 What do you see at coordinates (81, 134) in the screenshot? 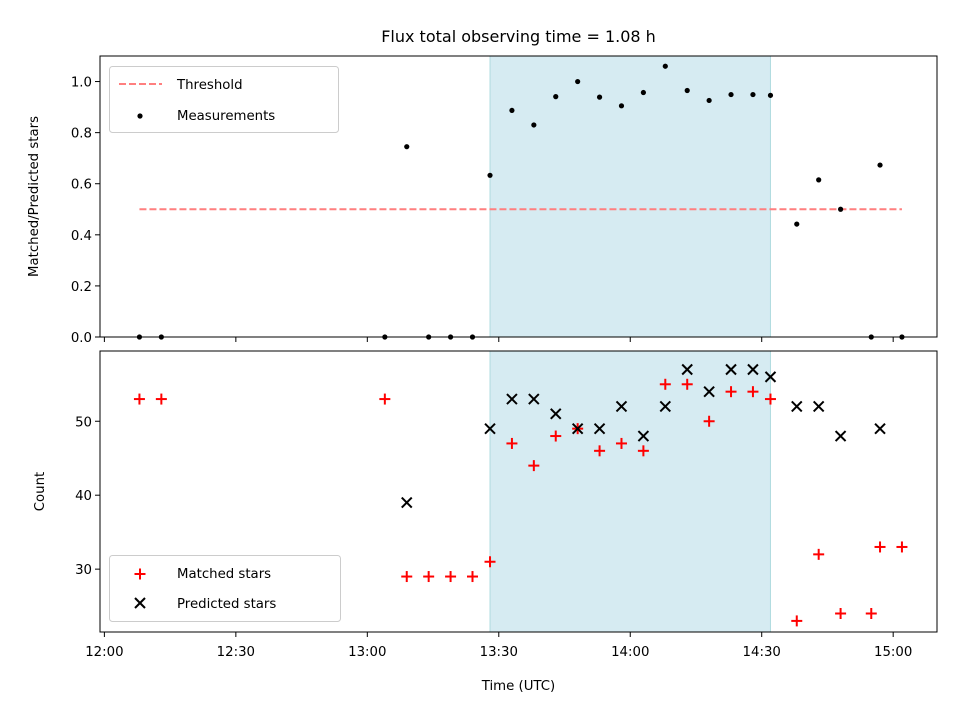
I see `top-ytick-label: 0.8` at bounding box center [81, 134].